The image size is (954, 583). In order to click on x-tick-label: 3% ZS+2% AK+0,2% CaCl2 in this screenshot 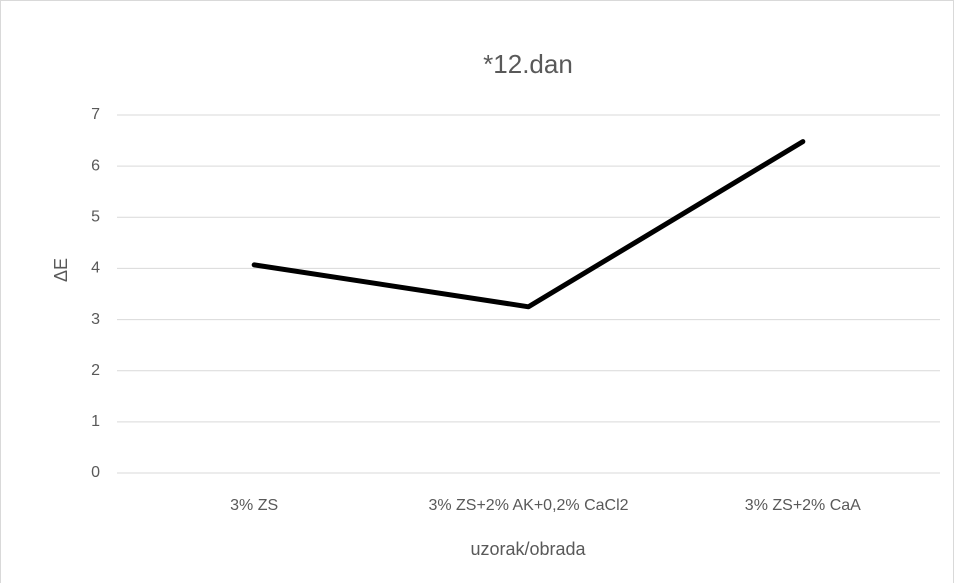, I will do `click(528, 505)`.